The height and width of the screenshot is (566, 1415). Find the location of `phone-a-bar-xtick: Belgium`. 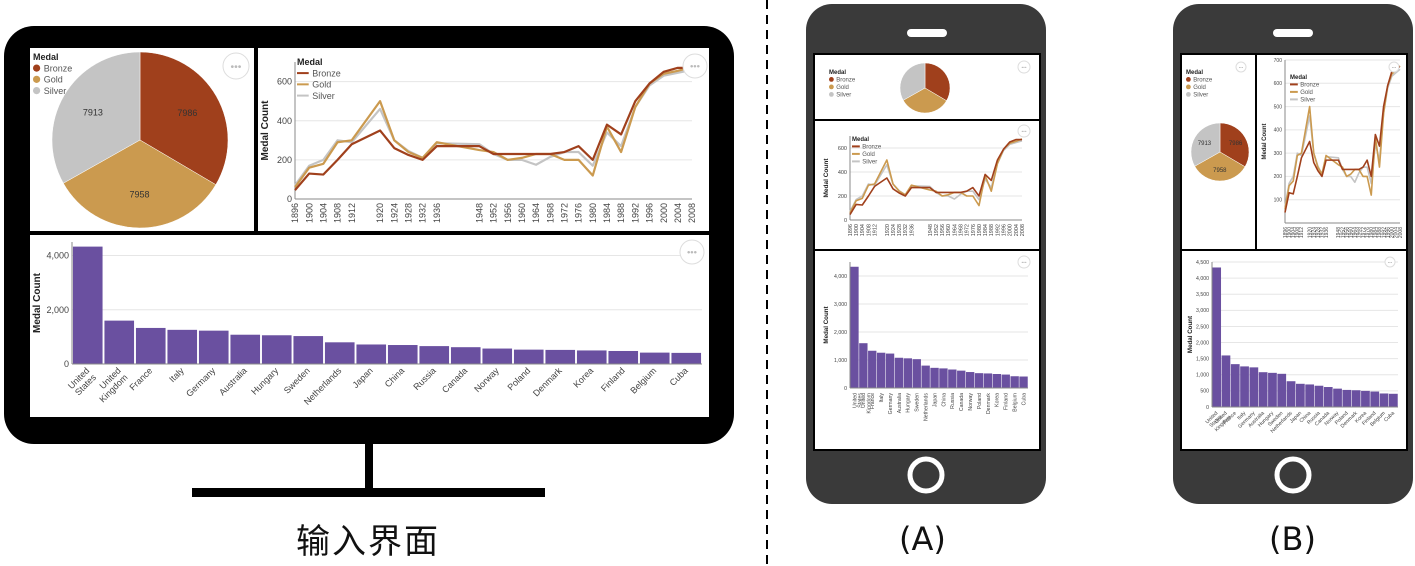

phone-a-bar-xtick: Belgium is located at coordinates (1015, 402).